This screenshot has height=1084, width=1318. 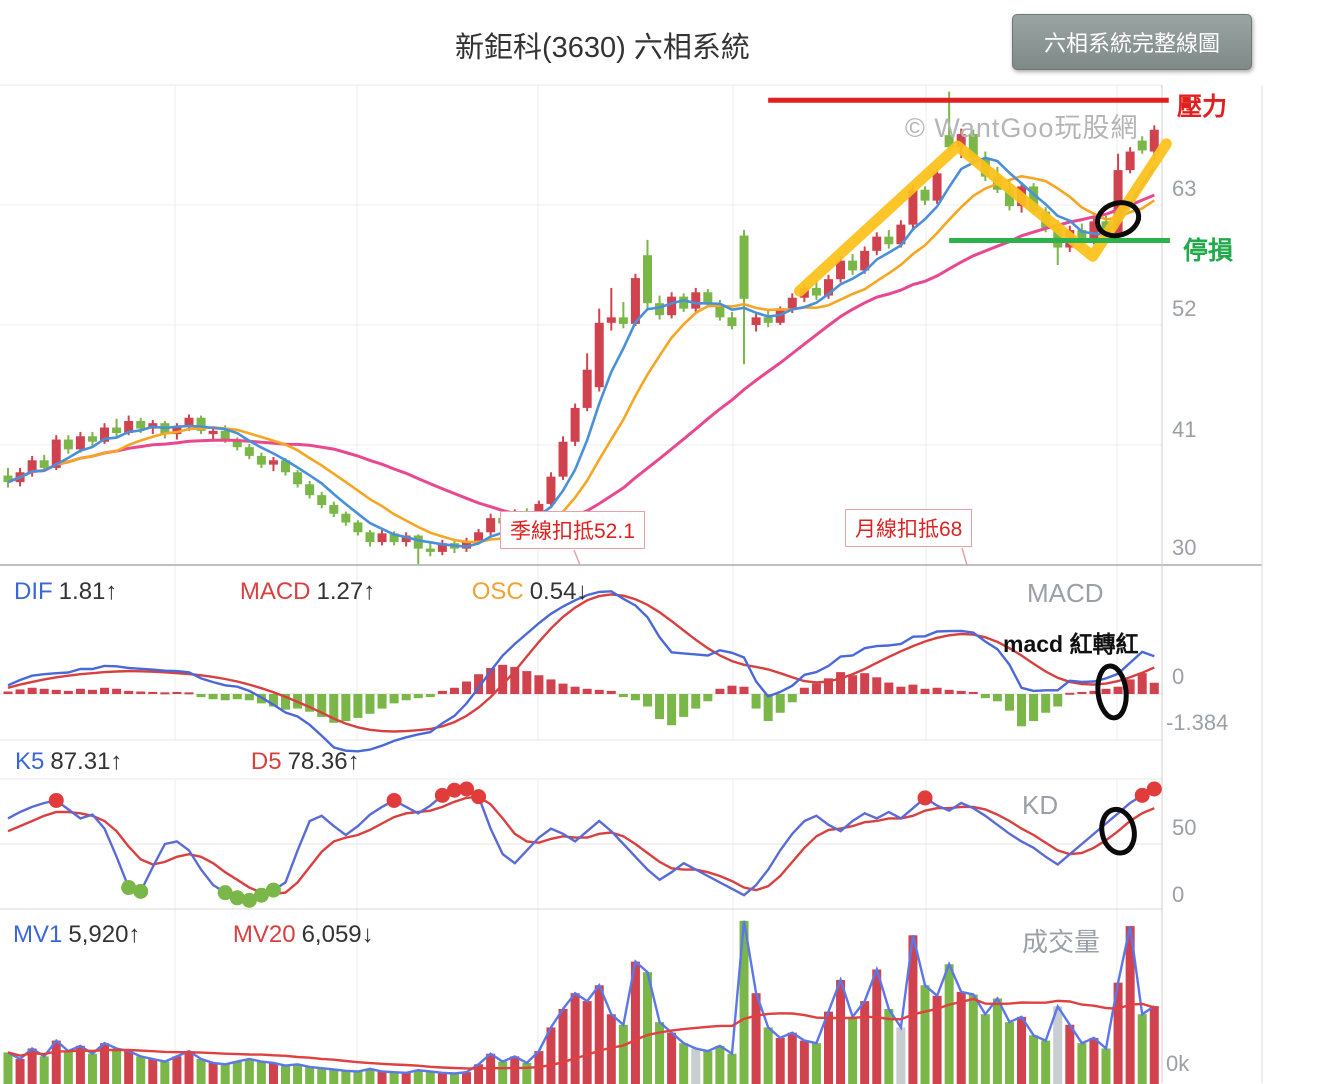 What do you see at coordinates (1184, 188) in the screenshot?
I see `price-tick-63: 63` at bounding box center [1184, 188].